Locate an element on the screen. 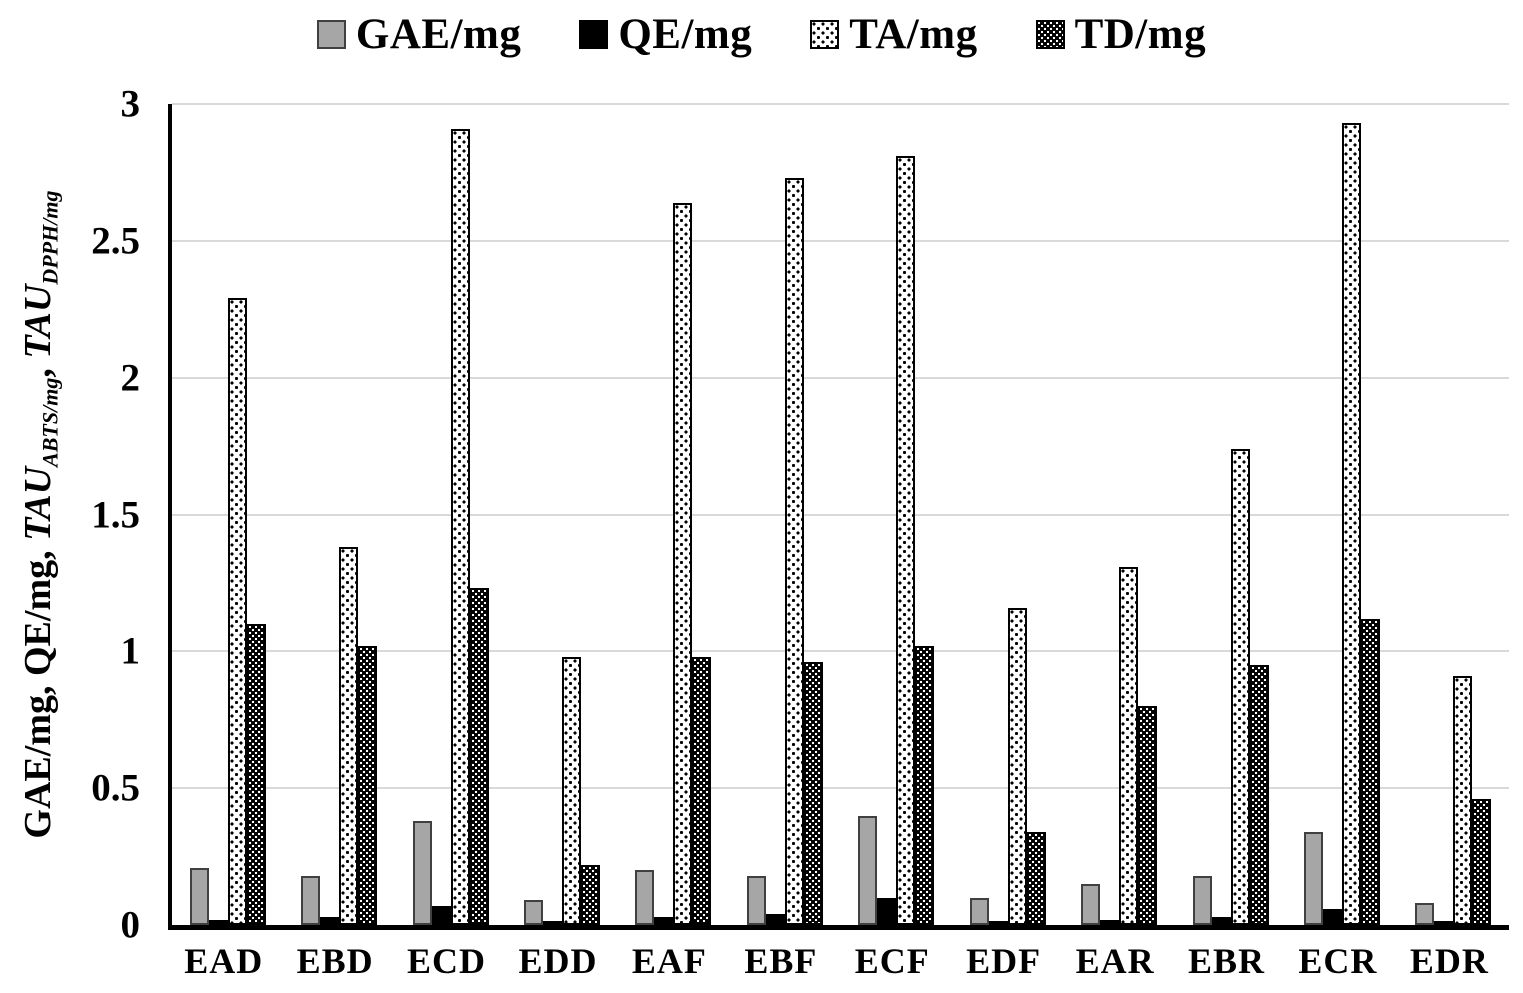  bar-group-edf is located at coordinates (1007, 514).